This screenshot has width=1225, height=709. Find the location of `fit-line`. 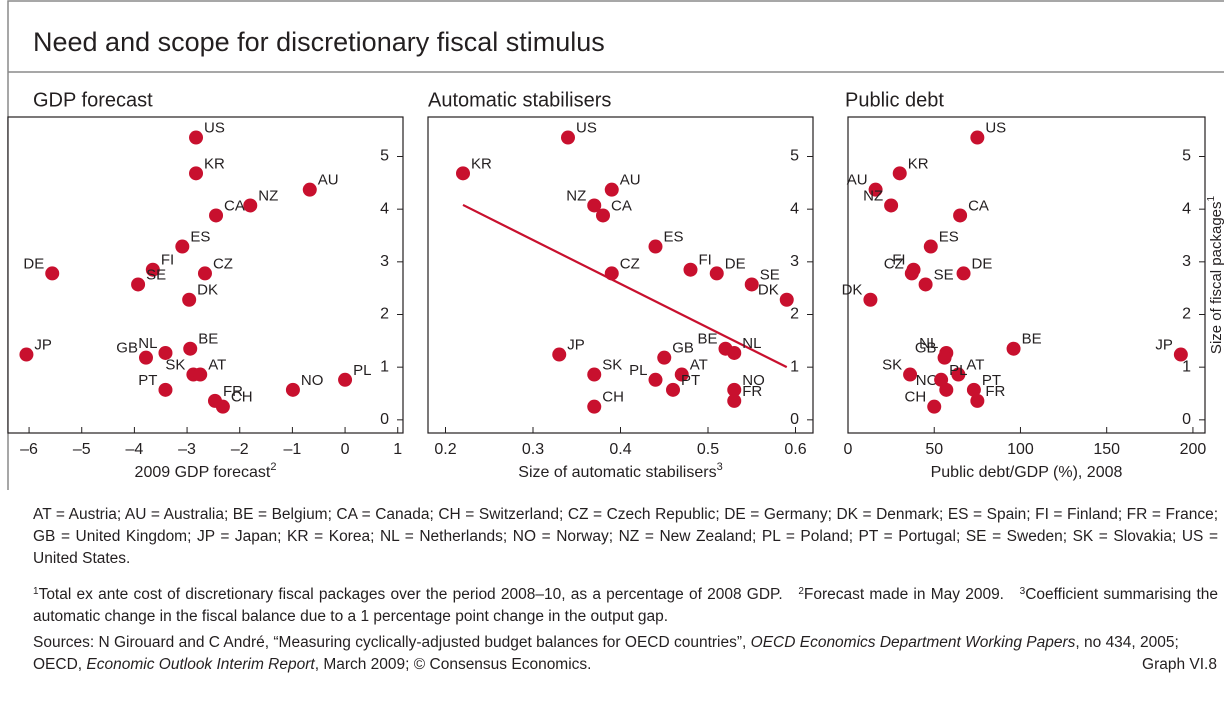

fit-line is located at coordinates (625, 286).